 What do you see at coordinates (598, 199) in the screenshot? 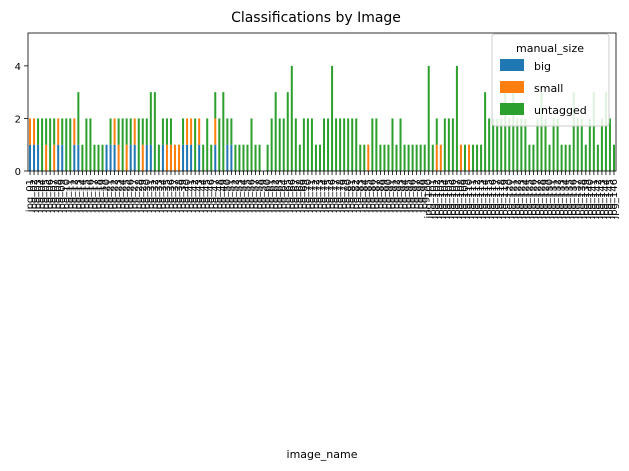
I see `x-tick-label: jpg_142` at bounding box center [598, 199].